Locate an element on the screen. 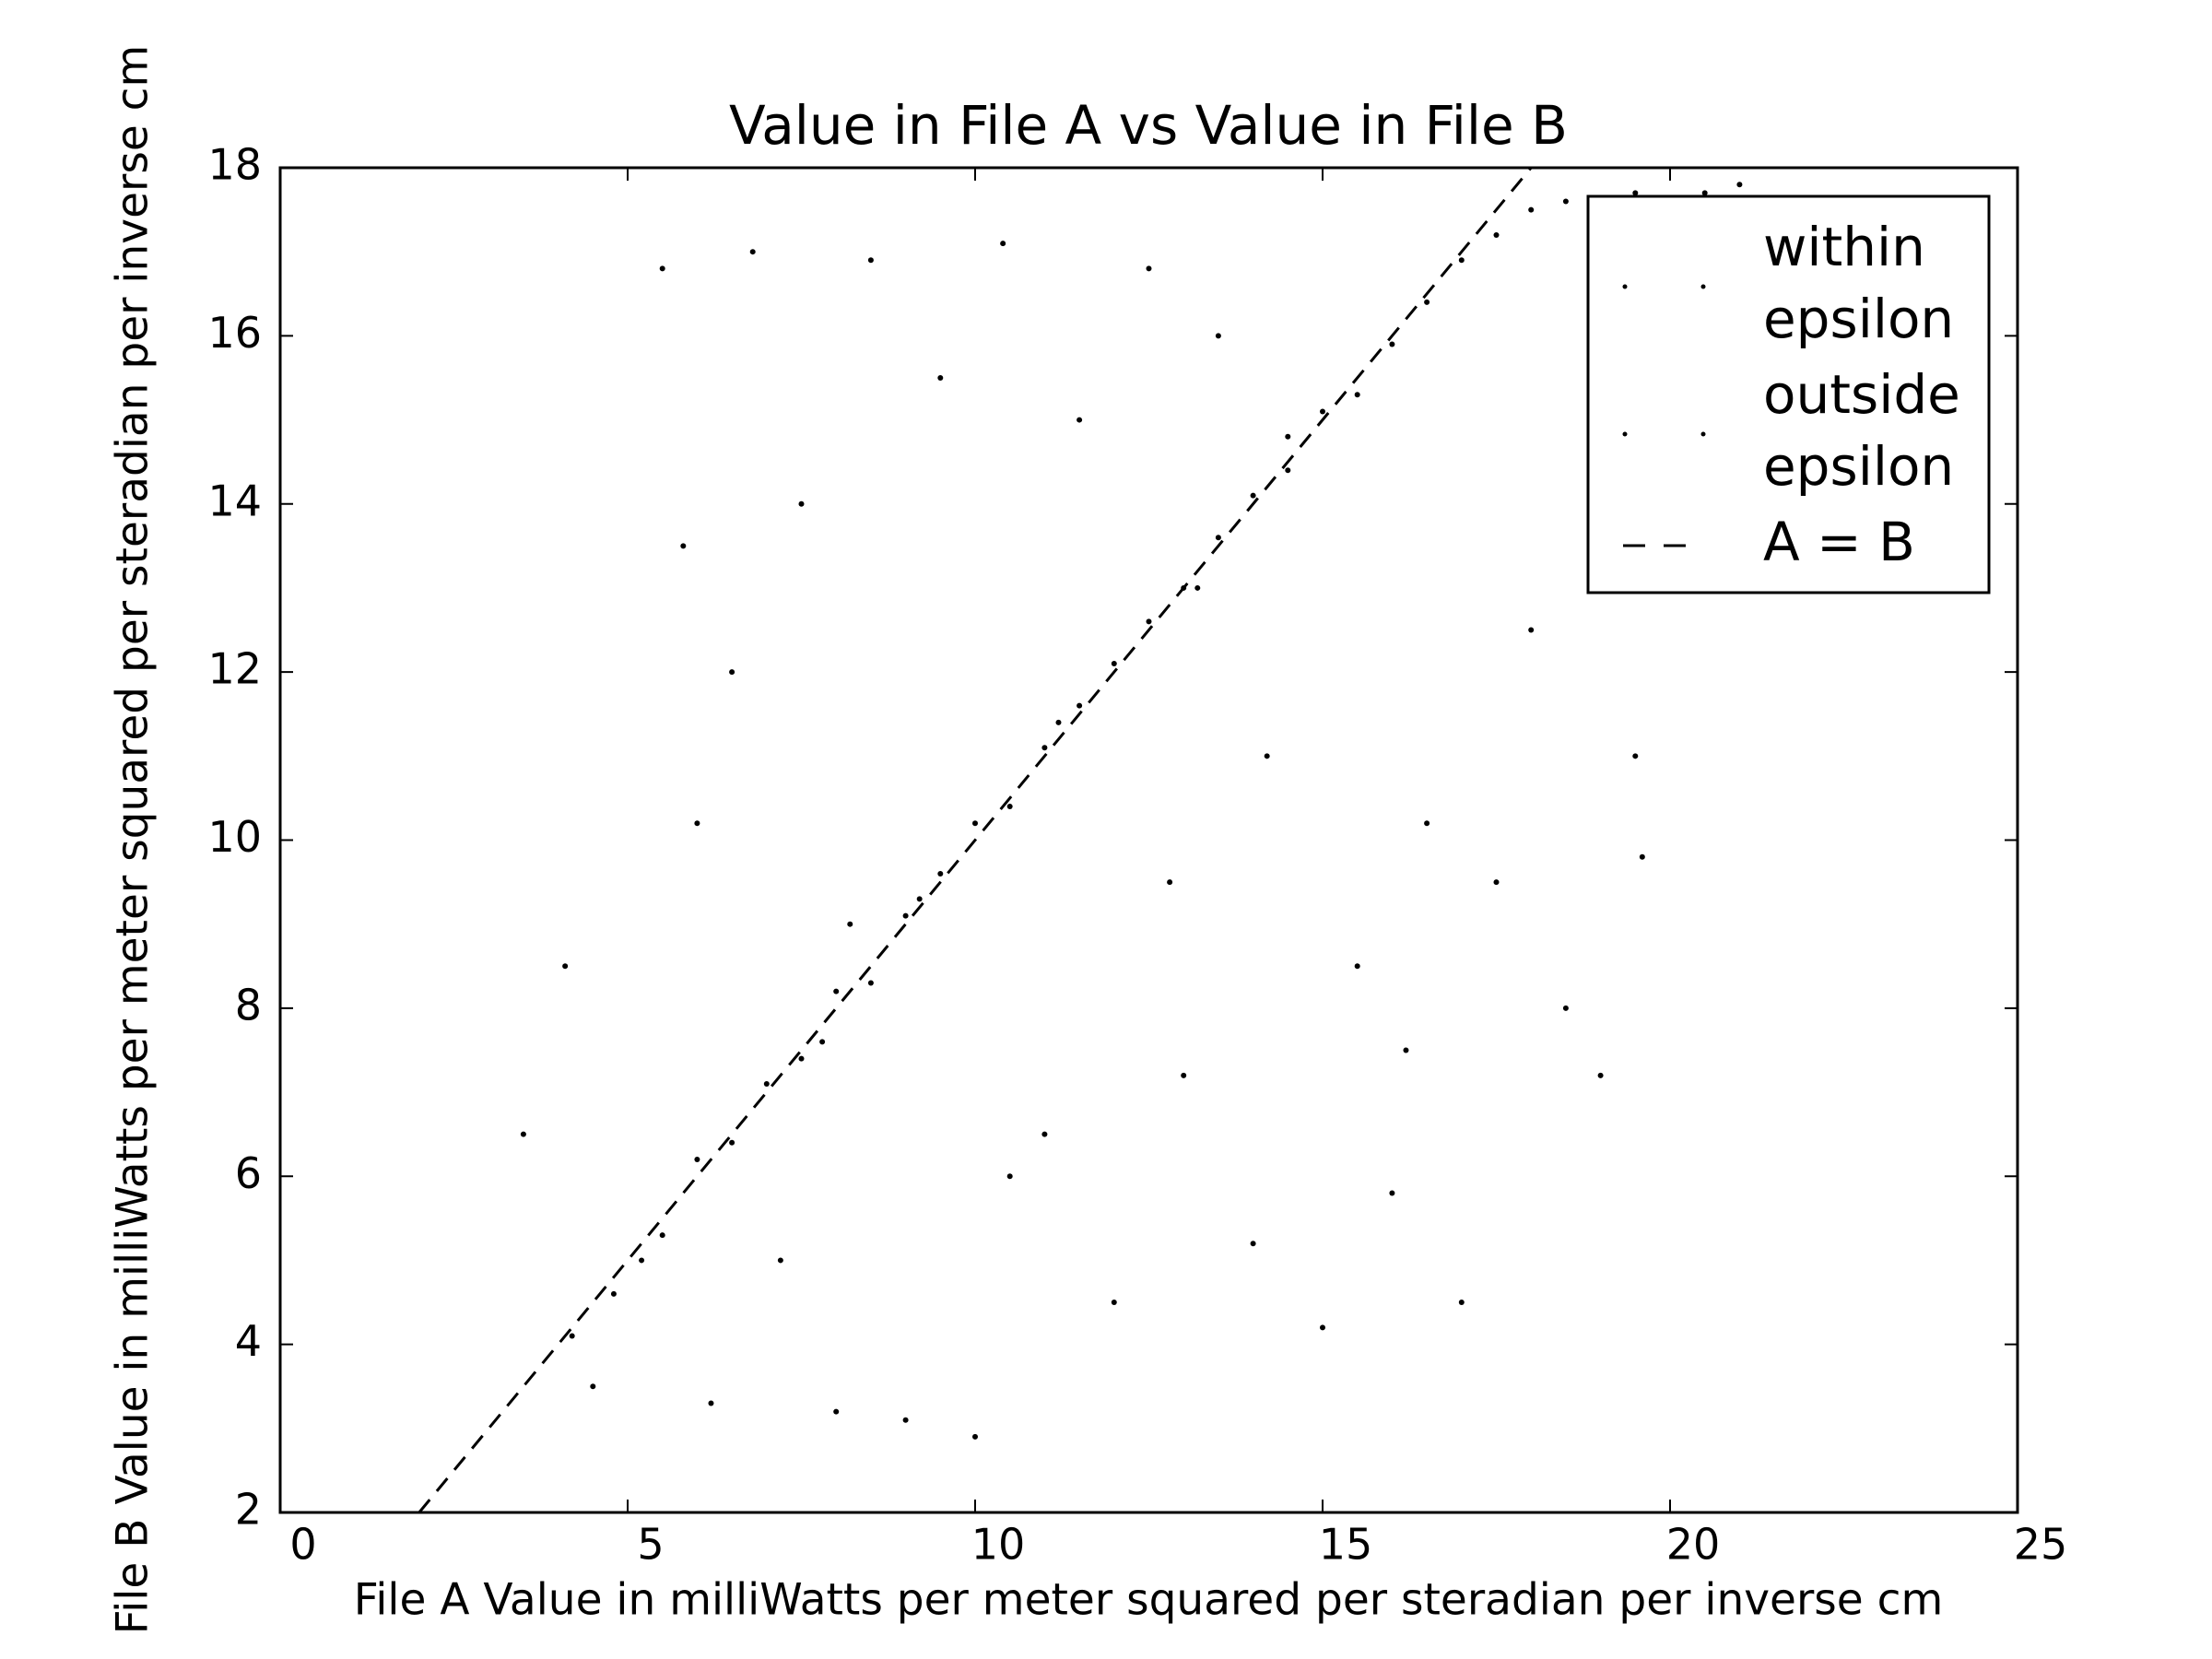 This screenshot has width=2212, height=1659. y-tick-label: 12 is located at coordinates (234, 669).